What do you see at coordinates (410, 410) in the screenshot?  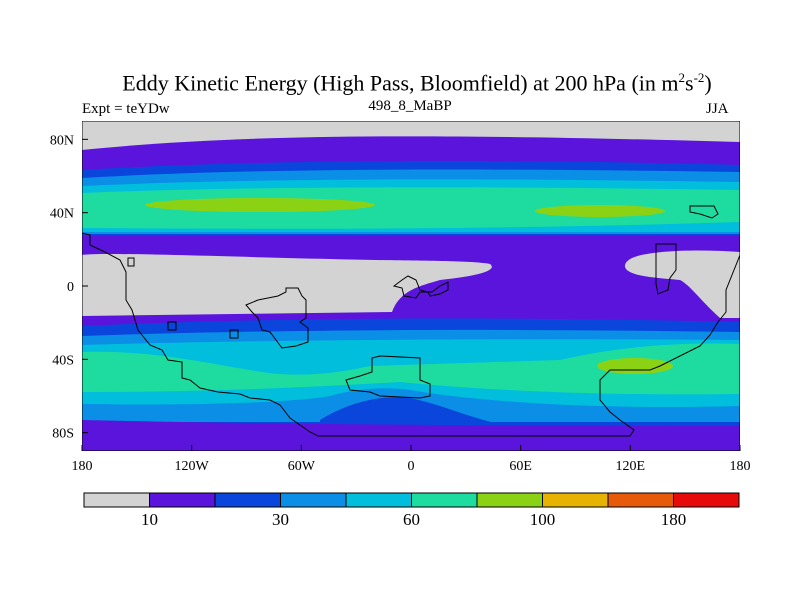 I see `sh-polar-tongue` at bounding box center [410, 410].